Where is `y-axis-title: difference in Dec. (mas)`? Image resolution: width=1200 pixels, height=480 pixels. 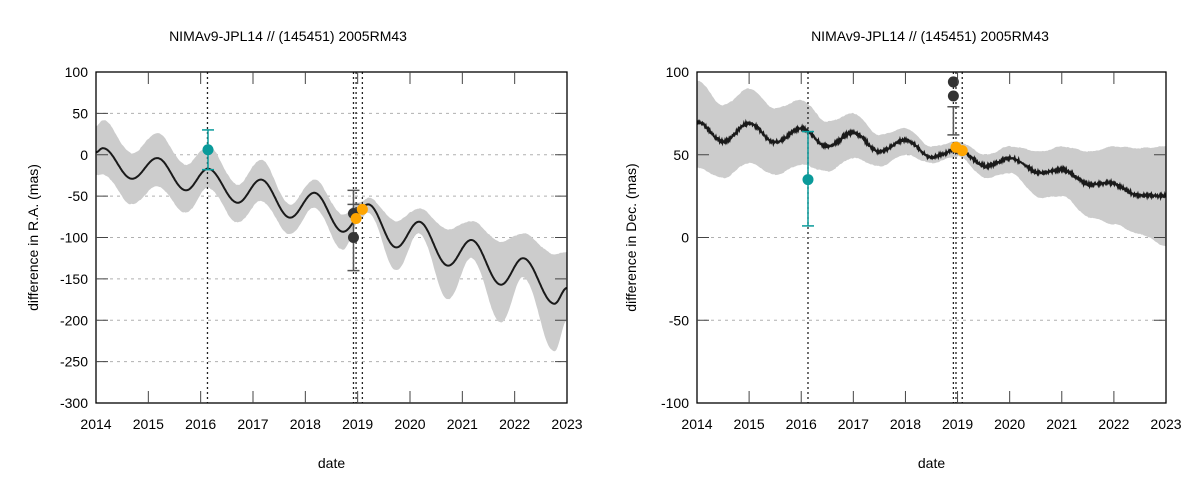
y-axis-title: difference in Dec. (mas) is located at coordinates (631, 237).